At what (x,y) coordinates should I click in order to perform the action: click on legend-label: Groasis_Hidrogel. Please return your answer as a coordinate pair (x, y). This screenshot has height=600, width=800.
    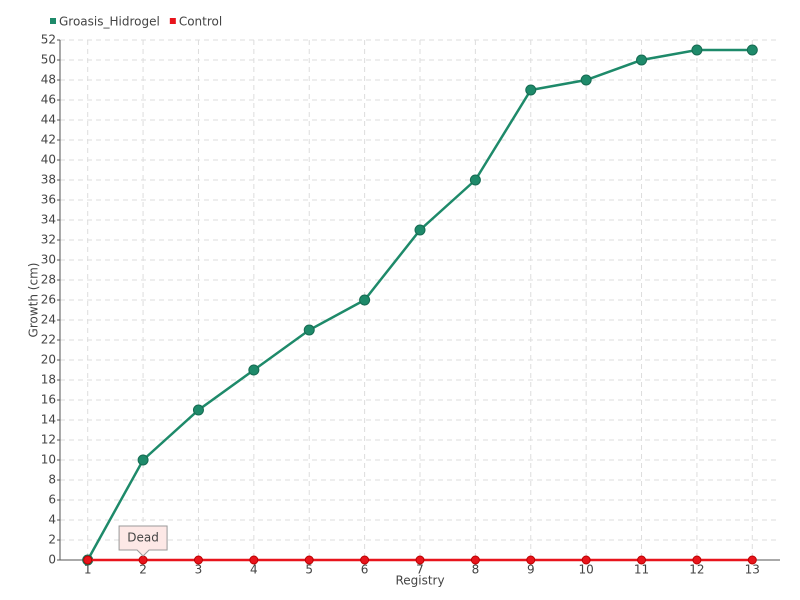
    Looking at the image, I should click on (109, 22).